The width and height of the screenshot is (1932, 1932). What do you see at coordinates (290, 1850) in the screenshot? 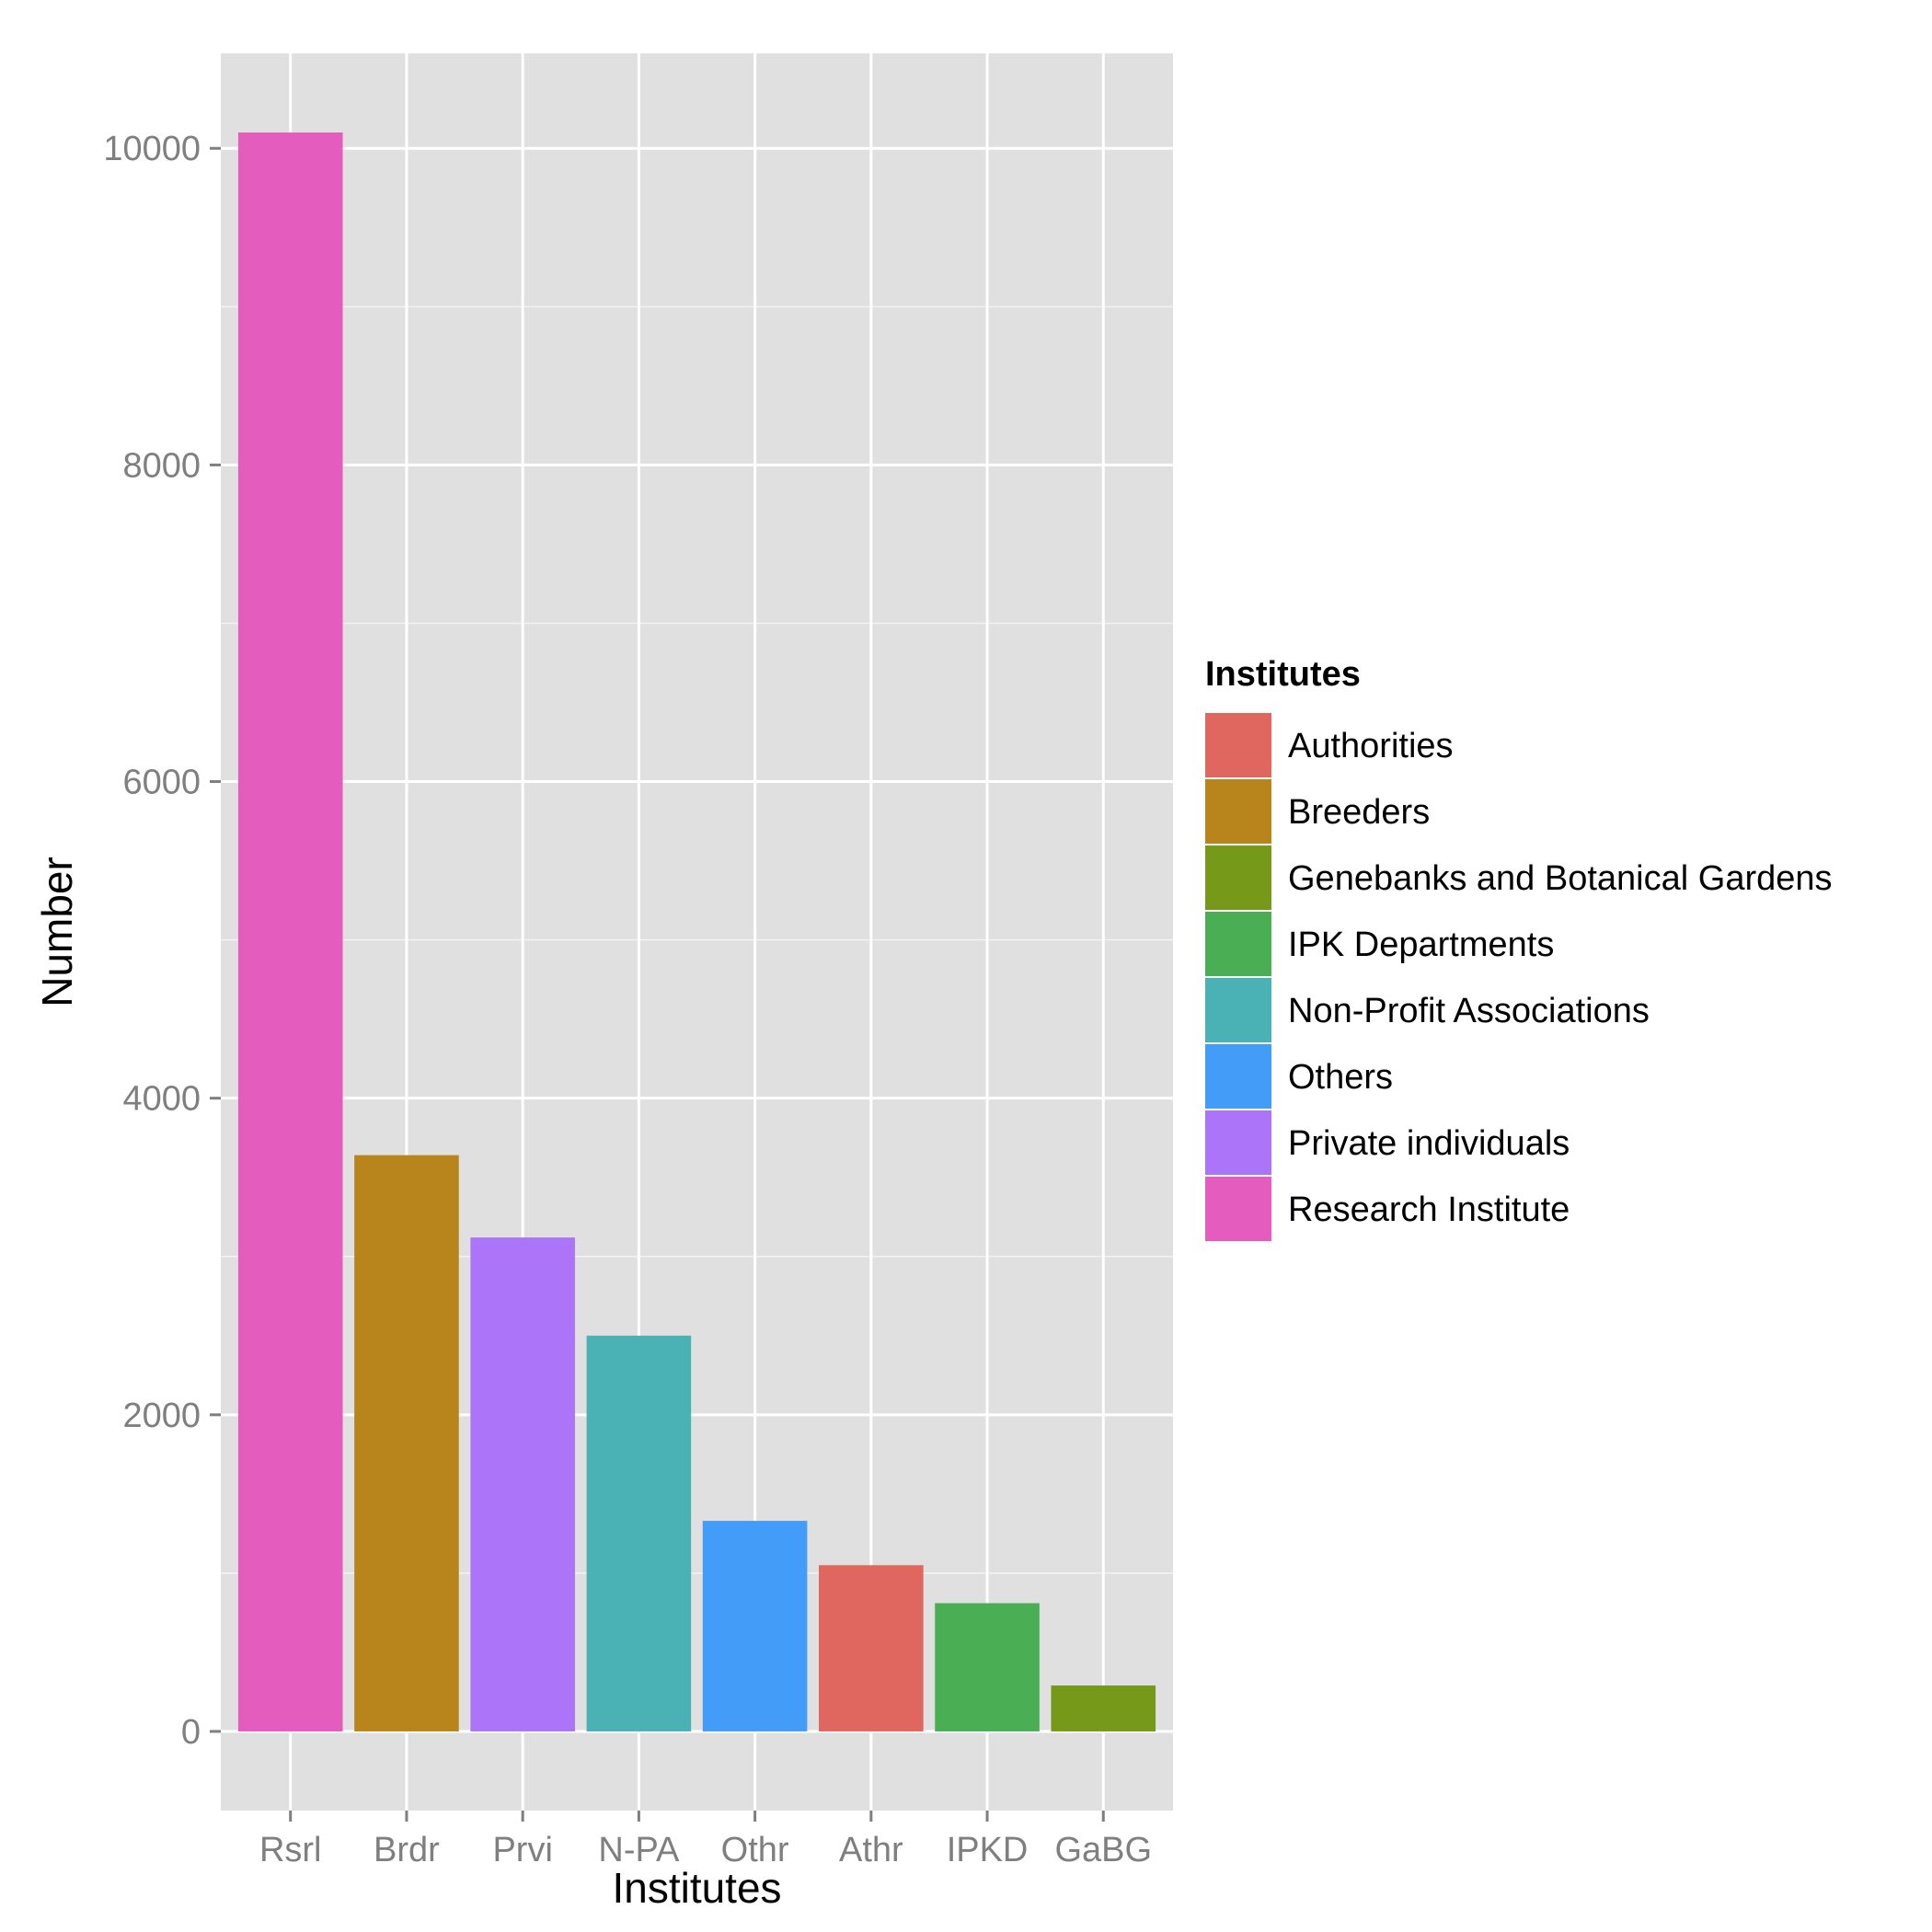
I see `x-tick-label: Rsrl` at bounding box center [290, 1850].